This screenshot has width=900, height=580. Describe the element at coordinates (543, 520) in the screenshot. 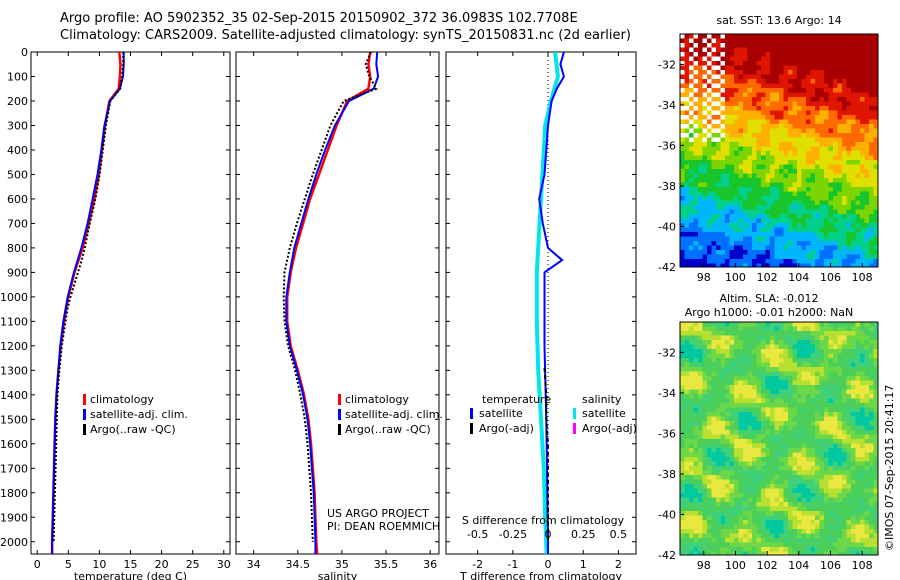

I see `s-difference-axis-label: S difference from climatology` at that location.